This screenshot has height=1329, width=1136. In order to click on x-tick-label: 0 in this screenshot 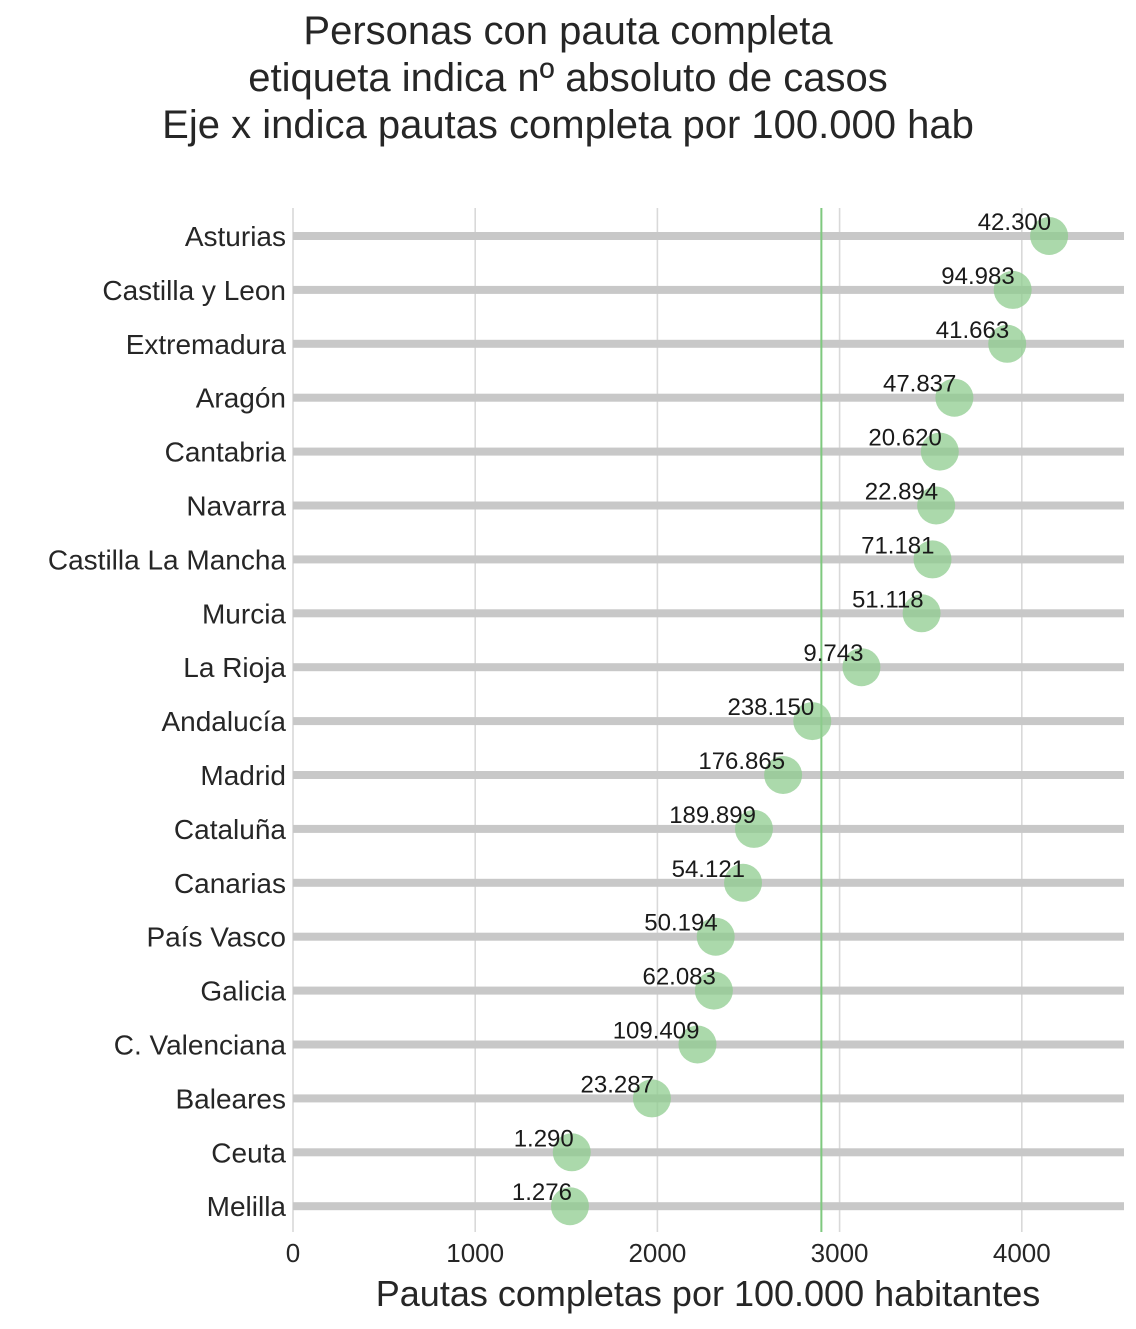, I will do `click(293, 1253)`.